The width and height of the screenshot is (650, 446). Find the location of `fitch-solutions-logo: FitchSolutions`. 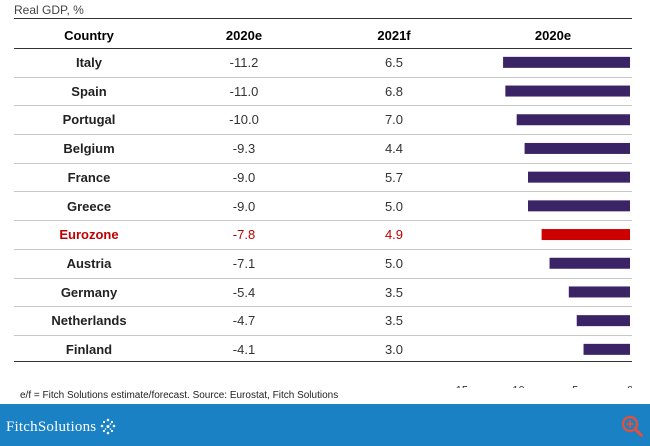

fitch-solutions-logo: FitchSolutions is located at coordinates (62, 427).